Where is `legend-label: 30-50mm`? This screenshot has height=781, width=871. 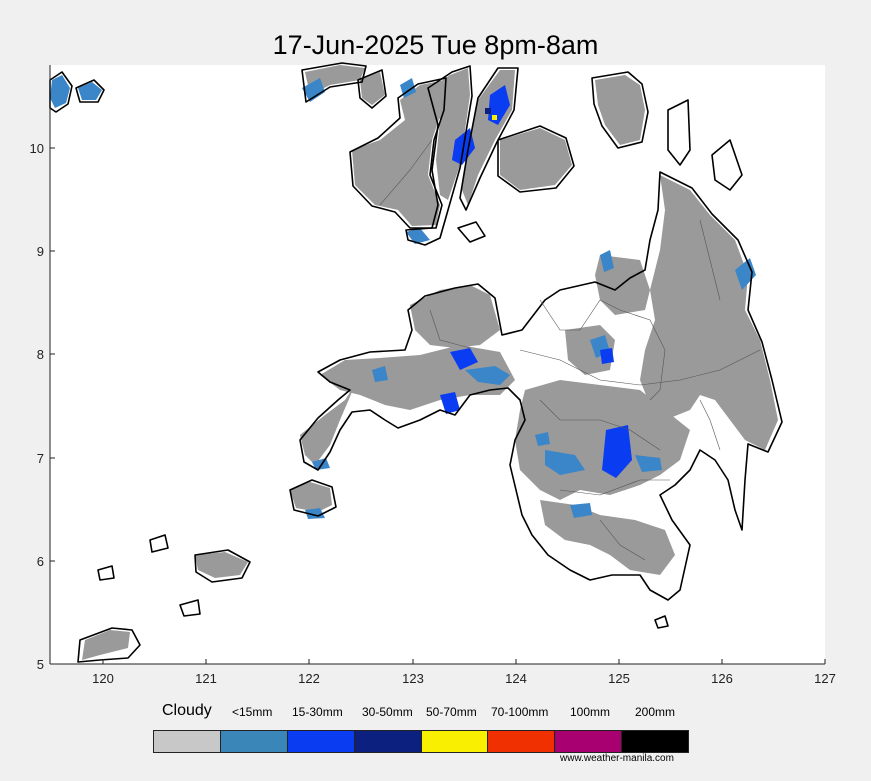
legend-label: 30-50mm is located at coordinates (387, 712).